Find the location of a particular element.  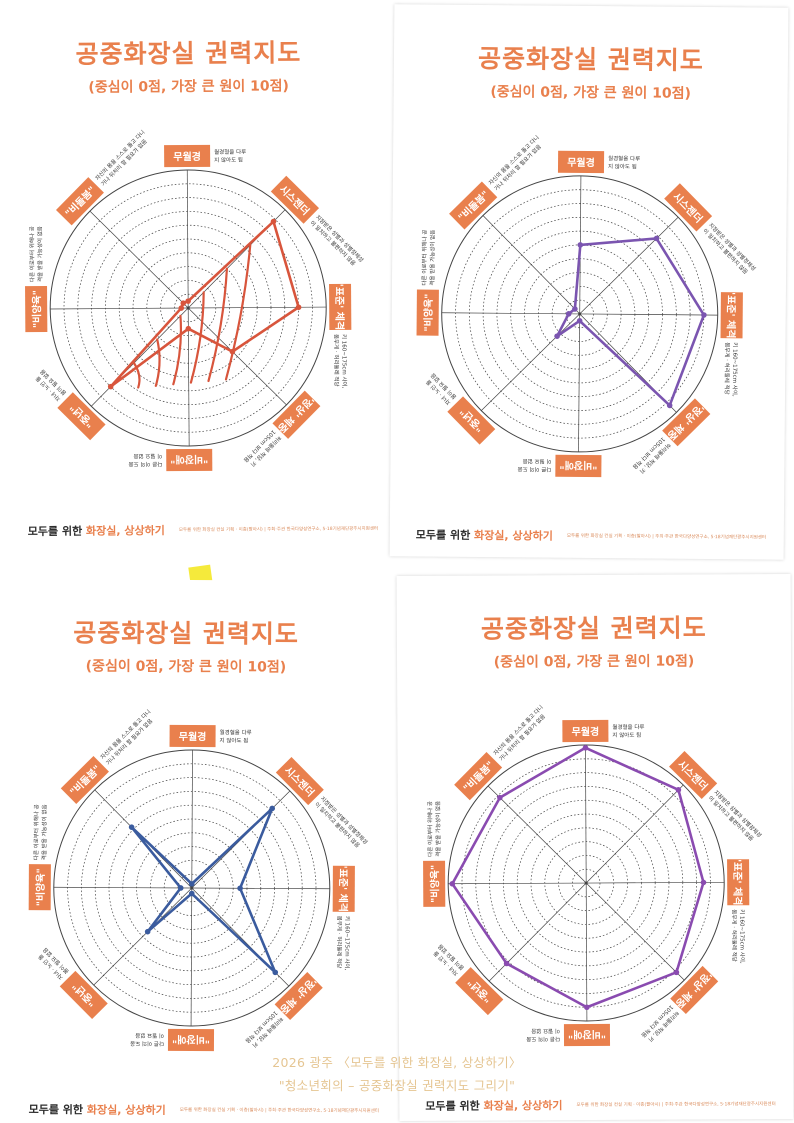

data-area is located at coordinates (203, 890).